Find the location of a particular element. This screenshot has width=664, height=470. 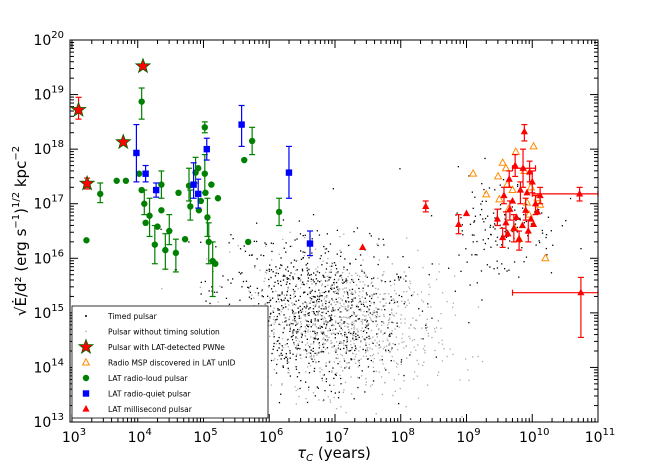

y-tick-label-exp: 18 is located at coordinates (57, 144).